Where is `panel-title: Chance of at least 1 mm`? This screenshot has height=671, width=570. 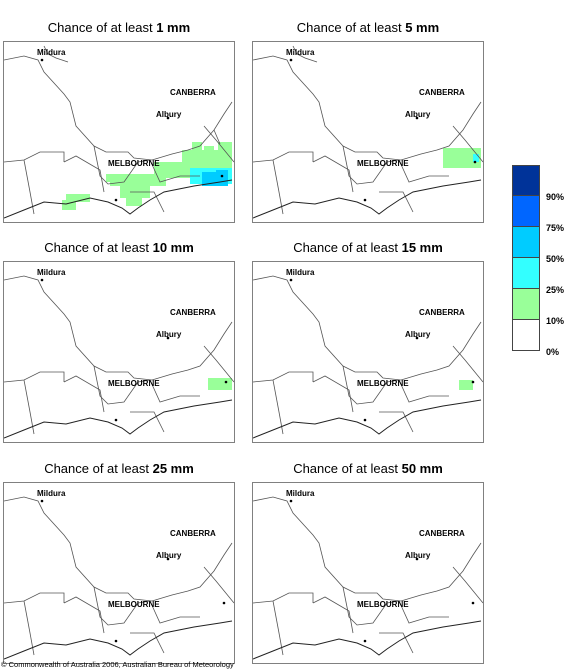 panel-title: Chance of at least 1 mm is located at coordinates (119, 27).